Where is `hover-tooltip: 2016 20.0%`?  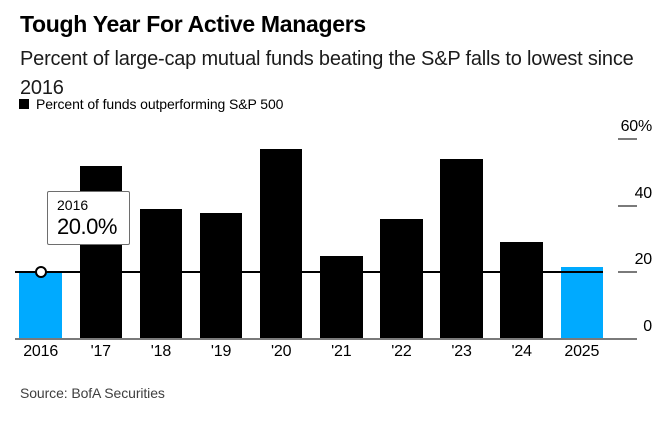 hover-tooltip: 2016 20.0% is located at coordinates (88, 218).